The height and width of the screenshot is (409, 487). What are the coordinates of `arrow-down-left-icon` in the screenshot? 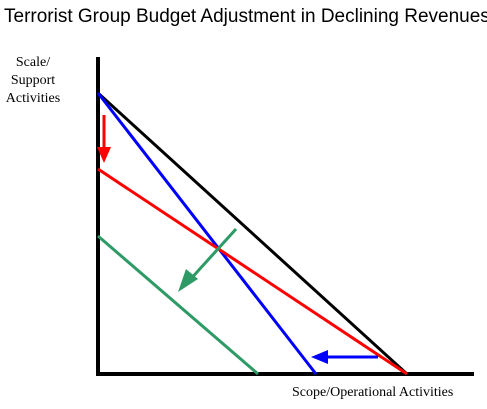 It's located at (208, 259).